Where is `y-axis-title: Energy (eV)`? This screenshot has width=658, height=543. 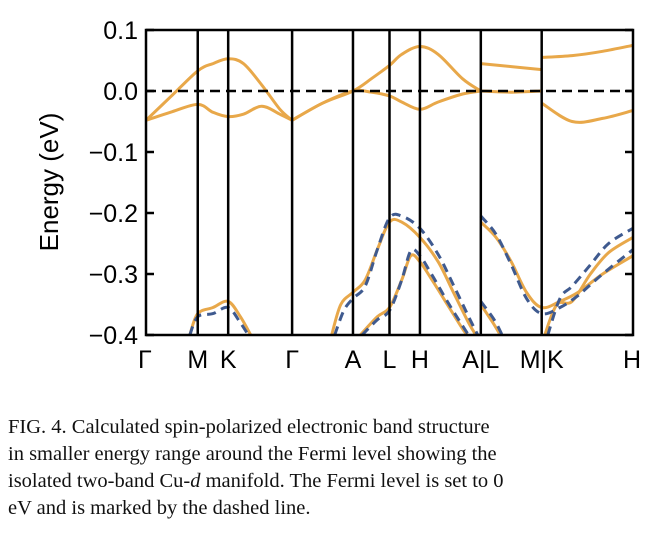
y-axis-title: Energy (eV) is located at coordinates (49, 182).